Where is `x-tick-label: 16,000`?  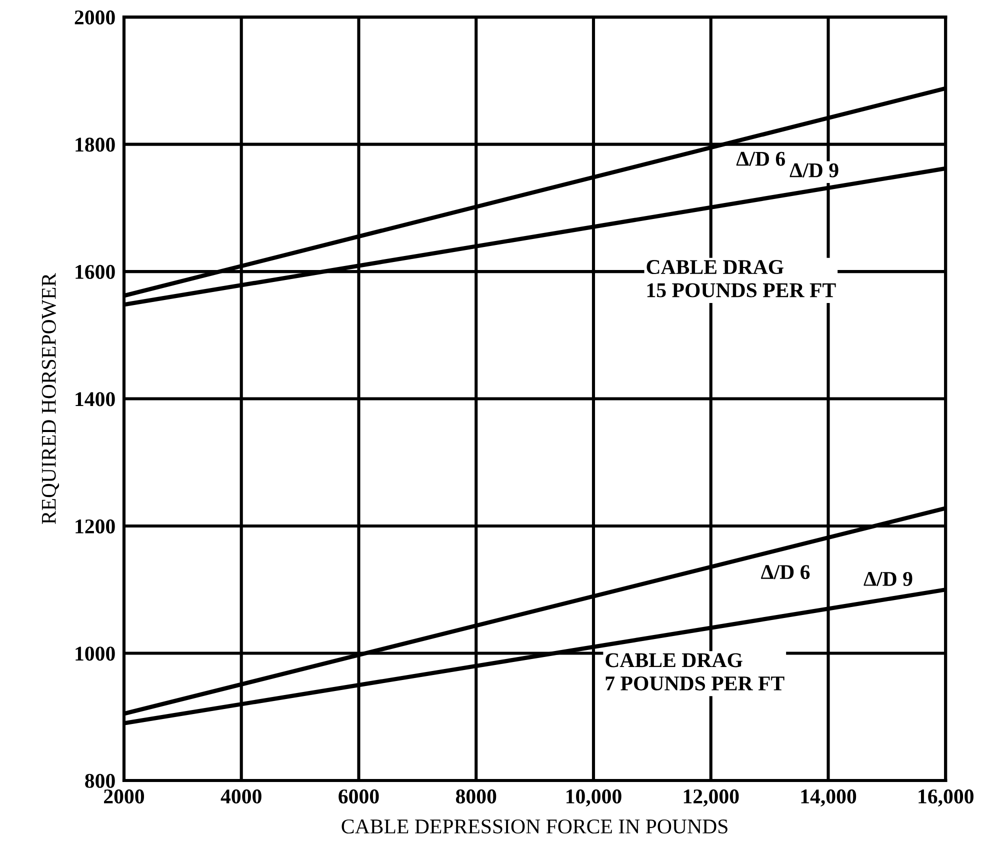
x-tick-label: 16,000 is located at coordinates (946, 798).